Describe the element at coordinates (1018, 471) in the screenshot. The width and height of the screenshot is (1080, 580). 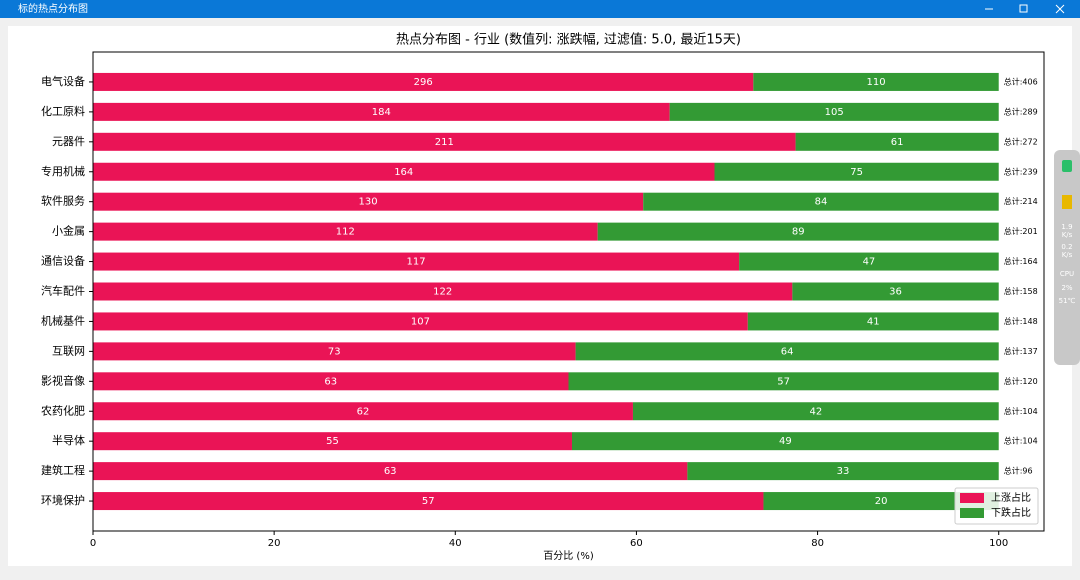
I see `total-label: 总计:96` at that location.